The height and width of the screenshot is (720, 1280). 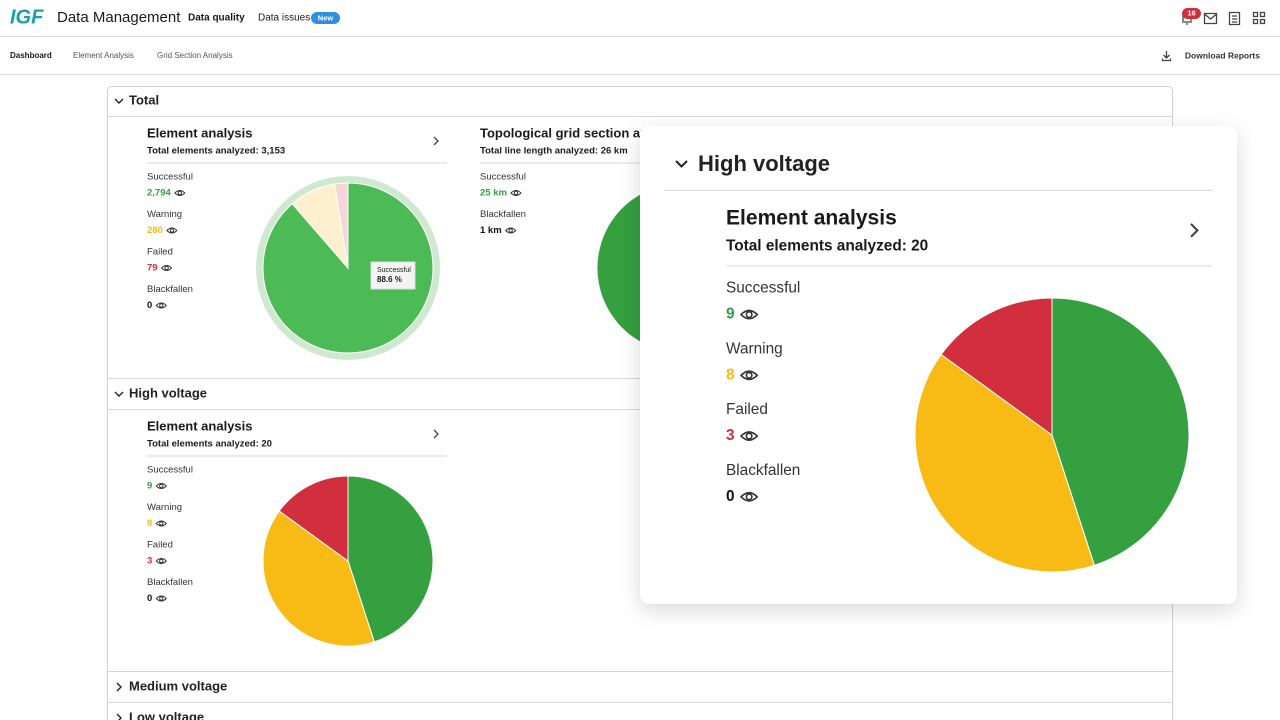 I want to click on stat-value: 280, so click(x=155, y=230).